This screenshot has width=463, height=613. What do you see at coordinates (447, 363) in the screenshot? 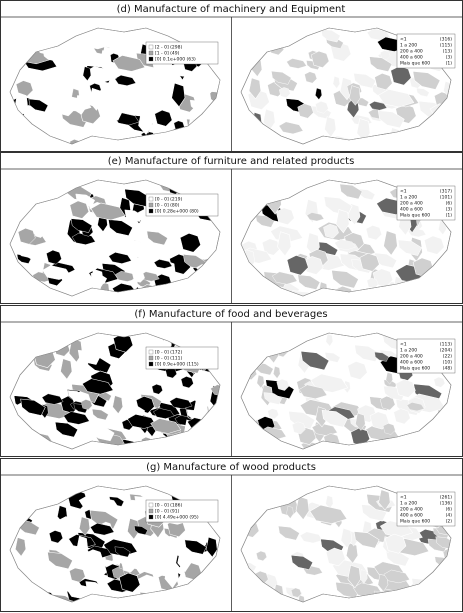
I see `legend-count: (10)` at bounding box center [447, 363].